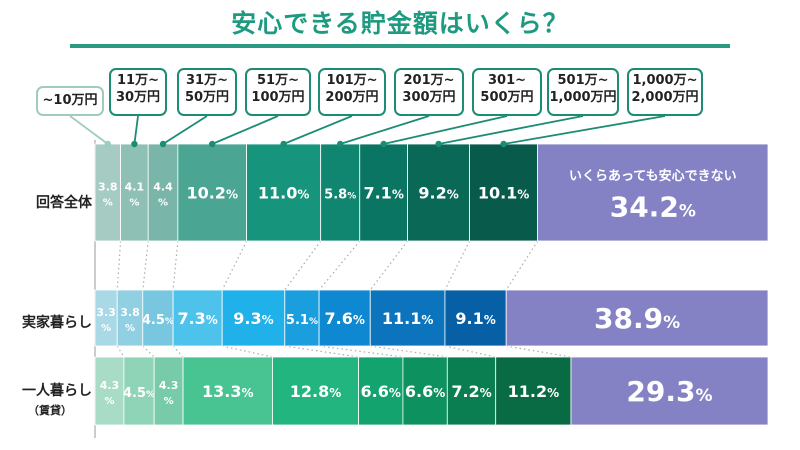  What do you see at coordinates (197, 318) in the screenshot?
I see `bar-segment-row1-cat3` at bounding box center [197, 318].